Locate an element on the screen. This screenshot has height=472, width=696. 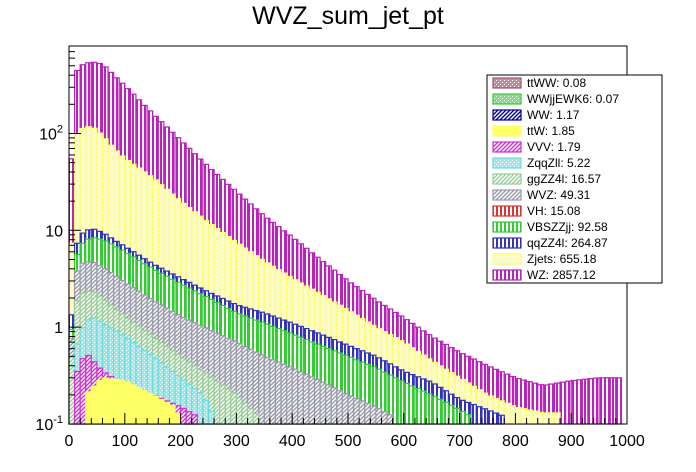
legend-entry-label: WWjjEWK6: 0.07 is located at coordinates (573, 99).